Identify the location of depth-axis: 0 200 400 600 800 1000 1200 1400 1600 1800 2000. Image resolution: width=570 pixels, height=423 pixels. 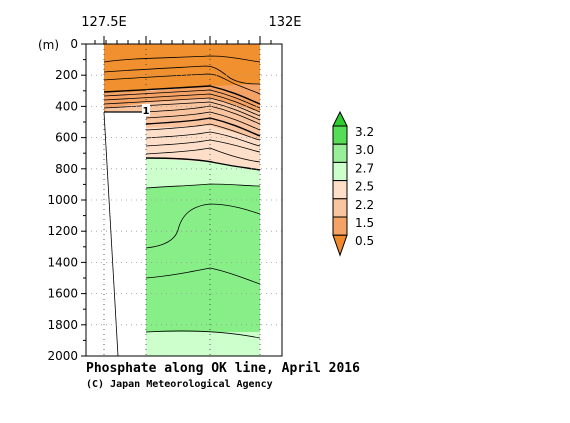
(66, 200).